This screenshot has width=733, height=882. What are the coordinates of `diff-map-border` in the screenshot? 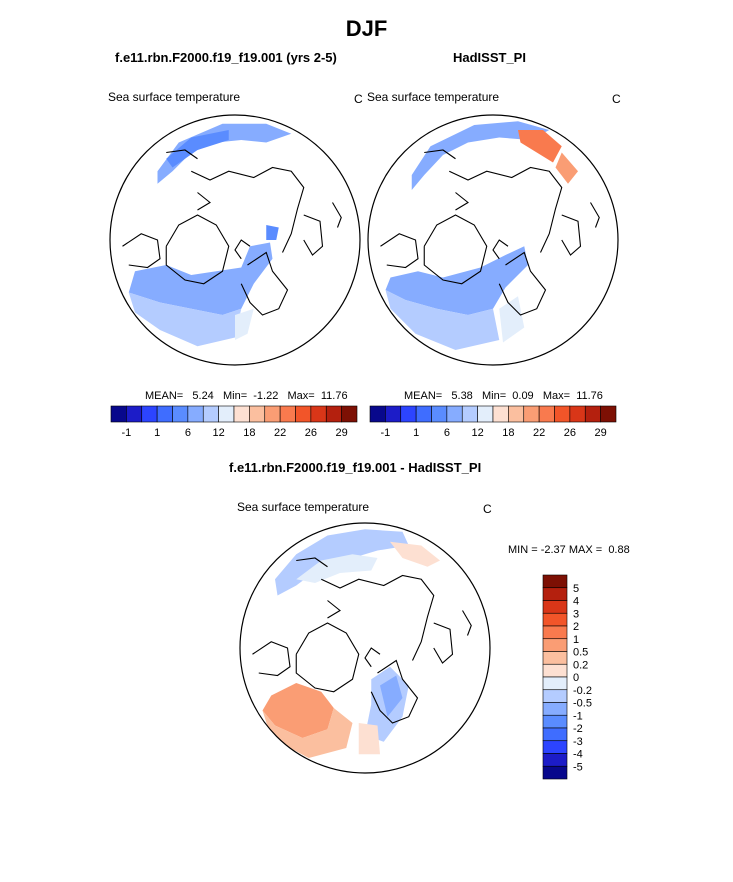 It's located at (365, 648).